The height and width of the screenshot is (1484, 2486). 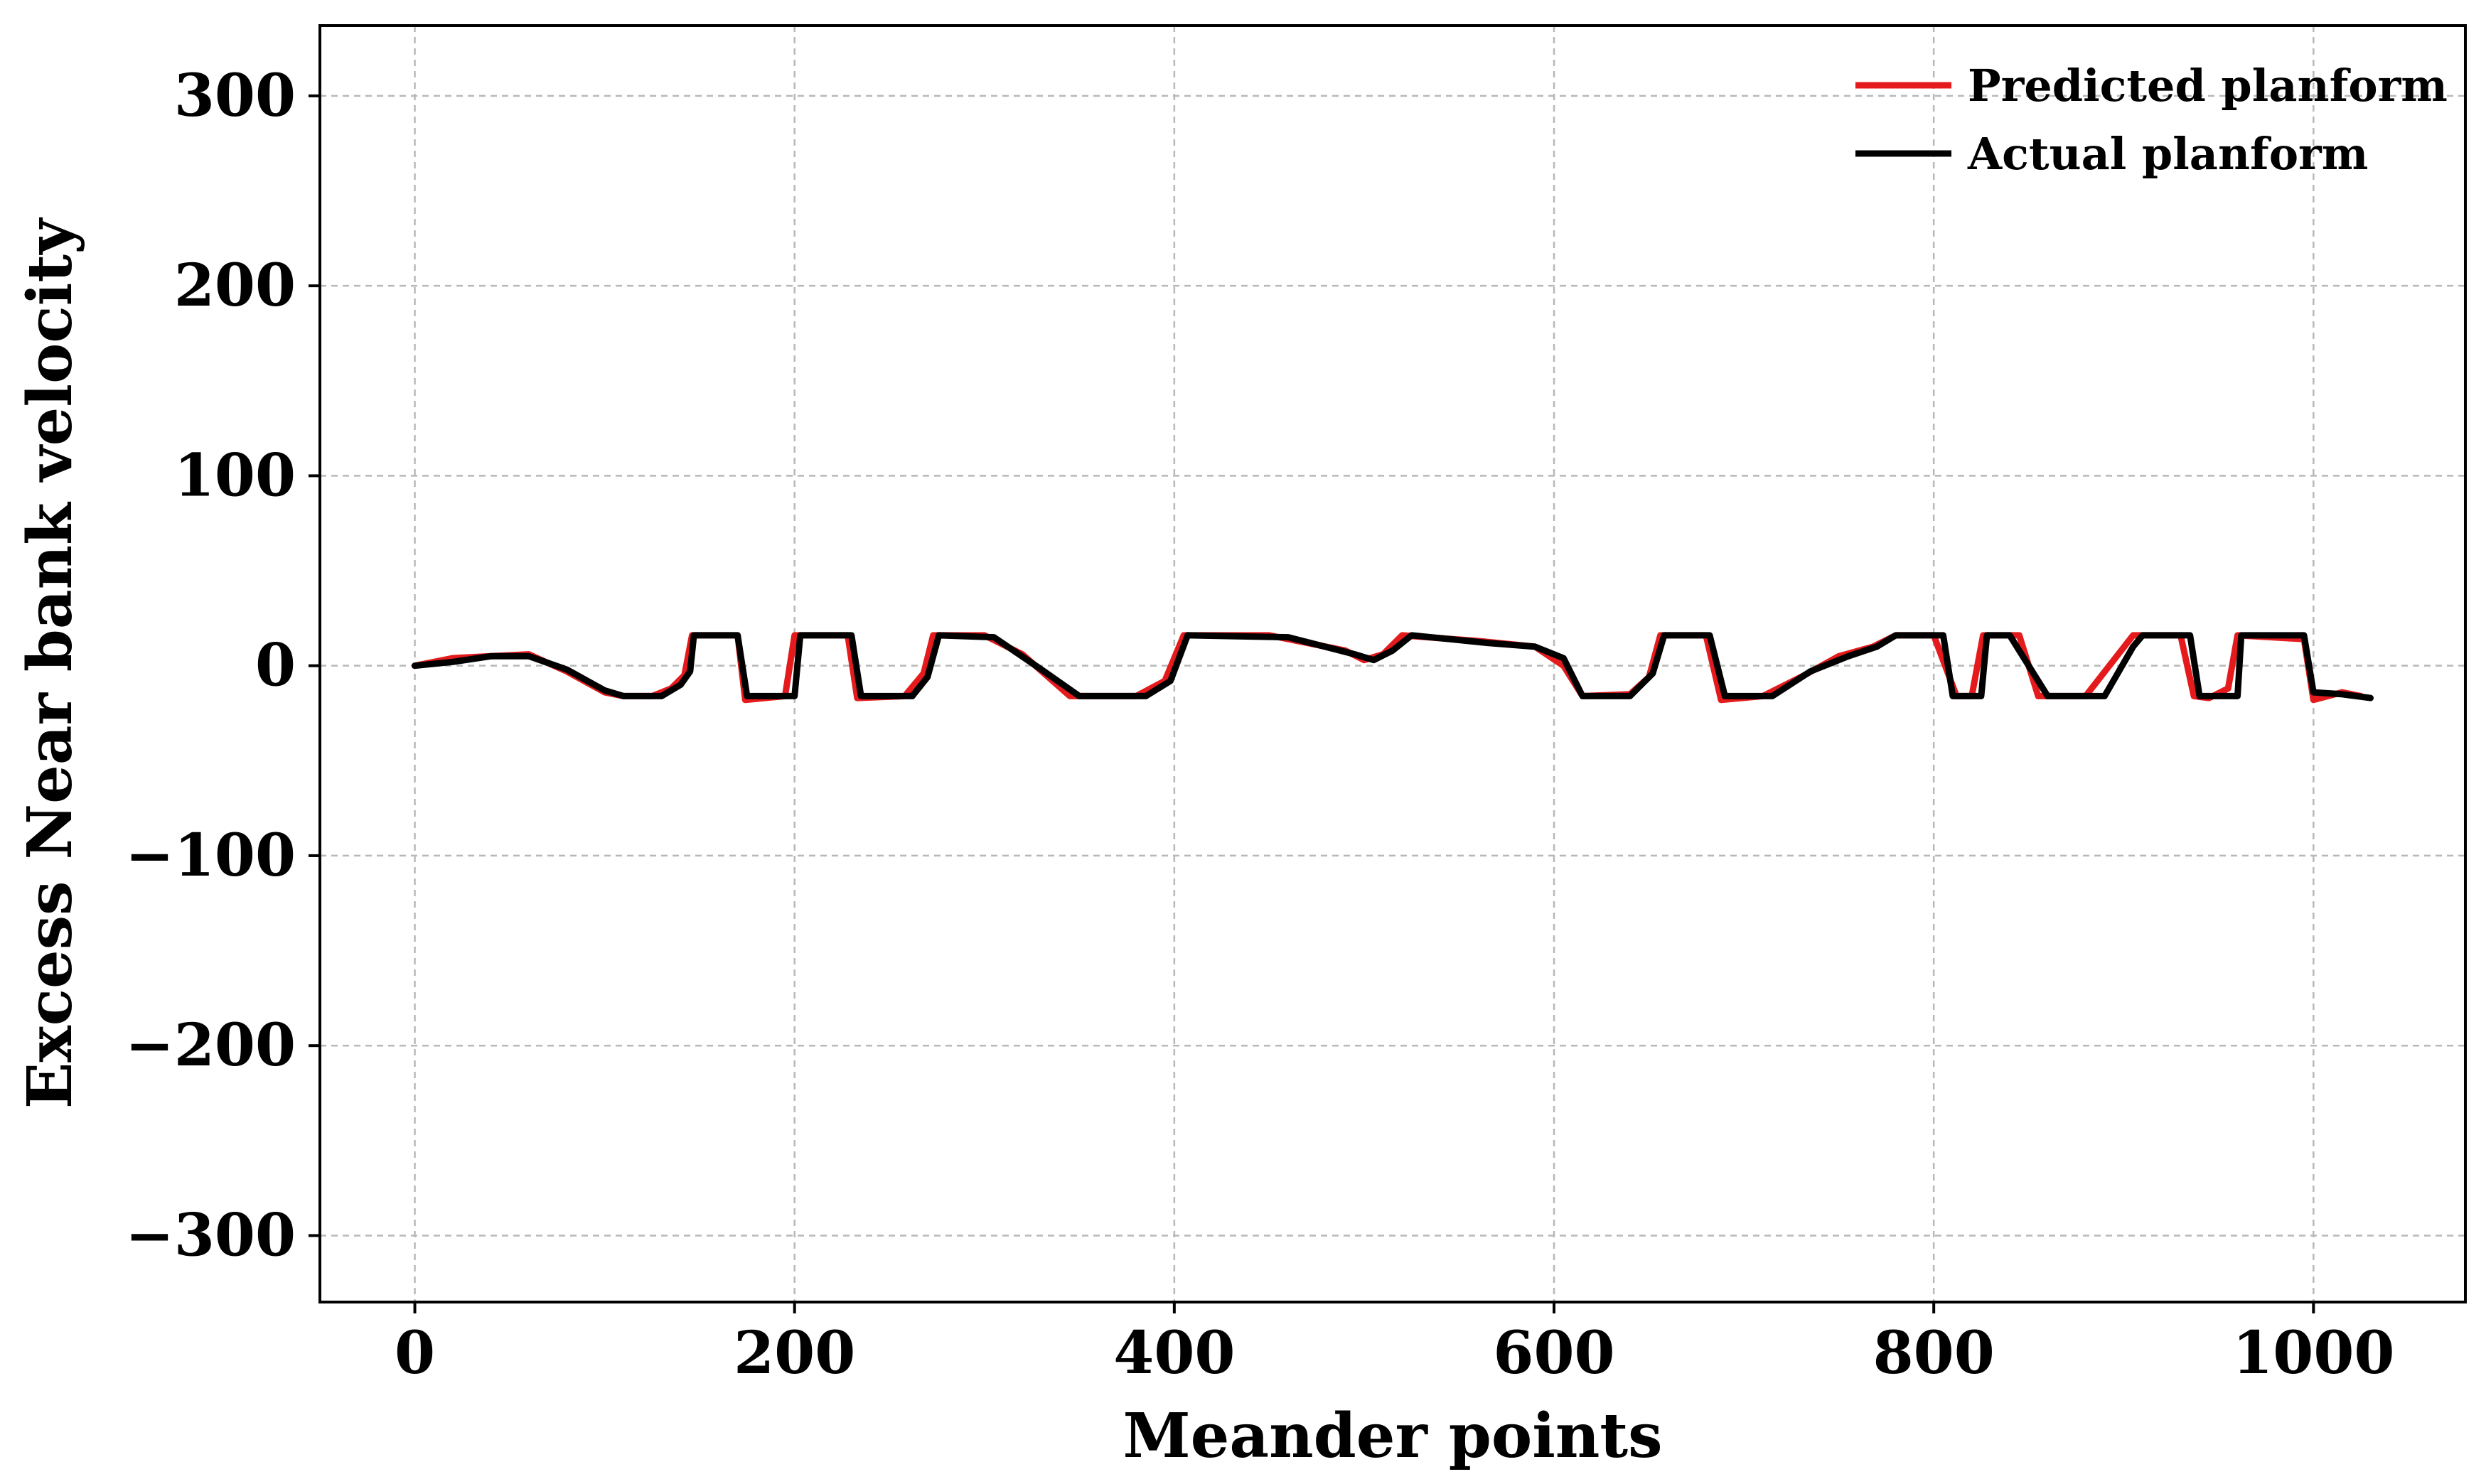 What do you see at coordinates (415, 1353) in the screenshot?
I see `x-tick-label: 0` at bounding box center [415, 1353].